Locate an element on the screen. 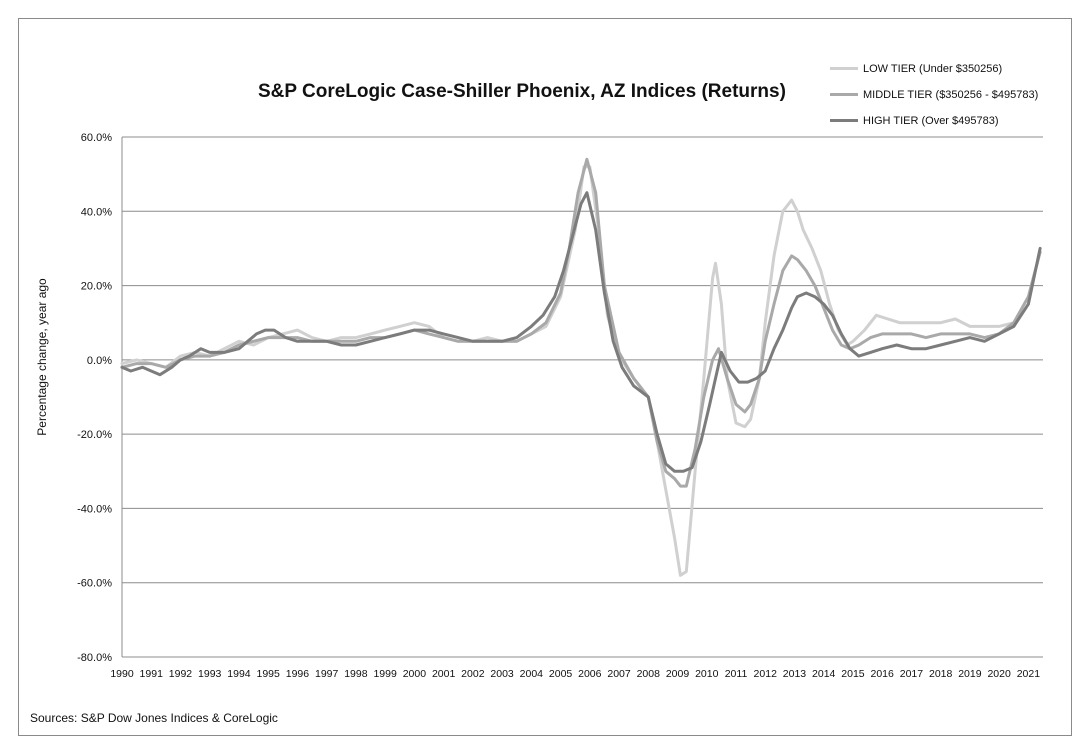  x-tick-label: 1992 is located at coordinates (181, 674).